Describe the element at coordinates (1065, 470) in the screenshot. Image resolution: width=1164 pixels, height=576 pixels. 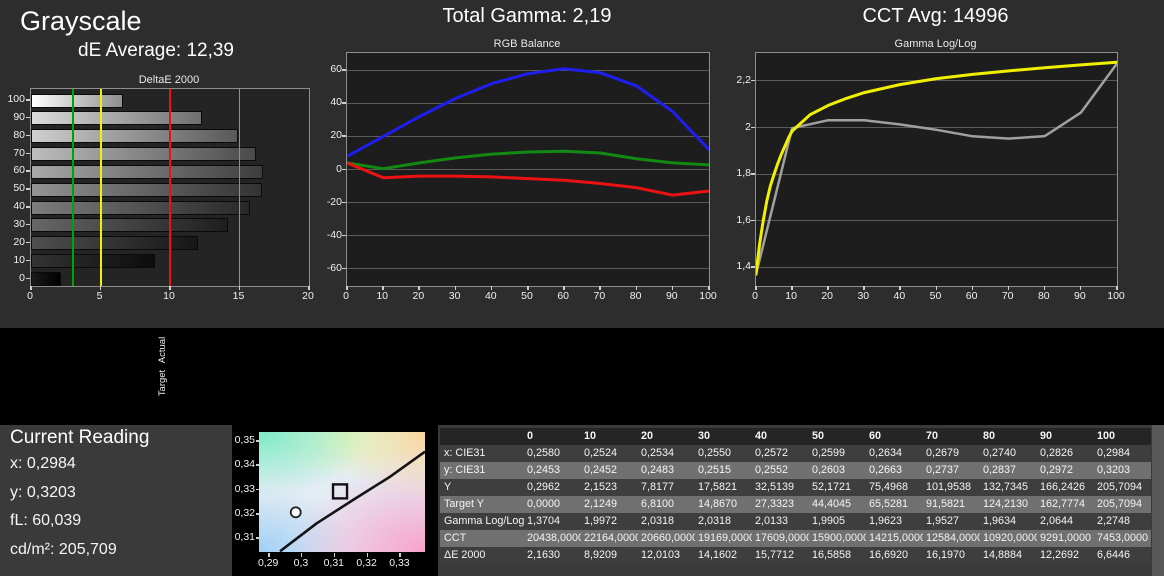
I see `table-cell: 0,2972` at that location.